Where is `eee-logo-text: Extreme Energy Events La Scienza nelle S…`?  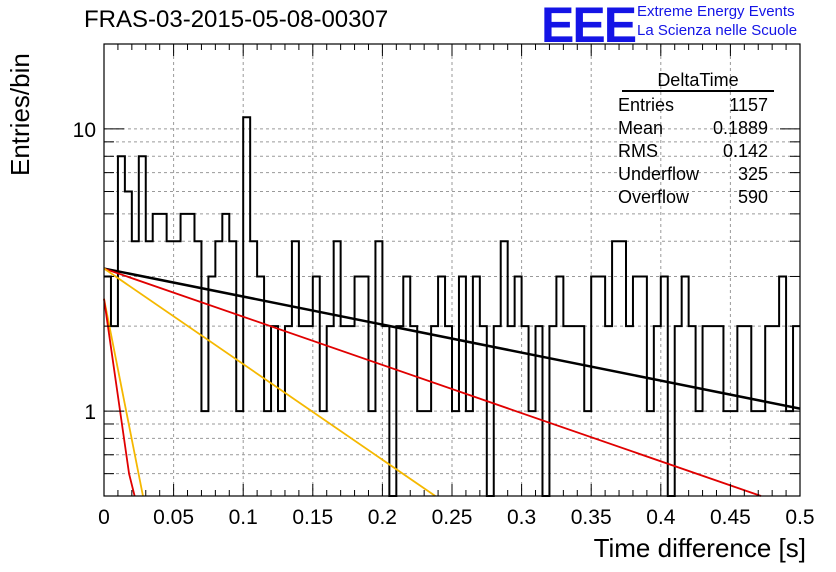 eee-logo-text: Extreme Energy Events La Scienza nelle S… is located at coordinates (717, 21).